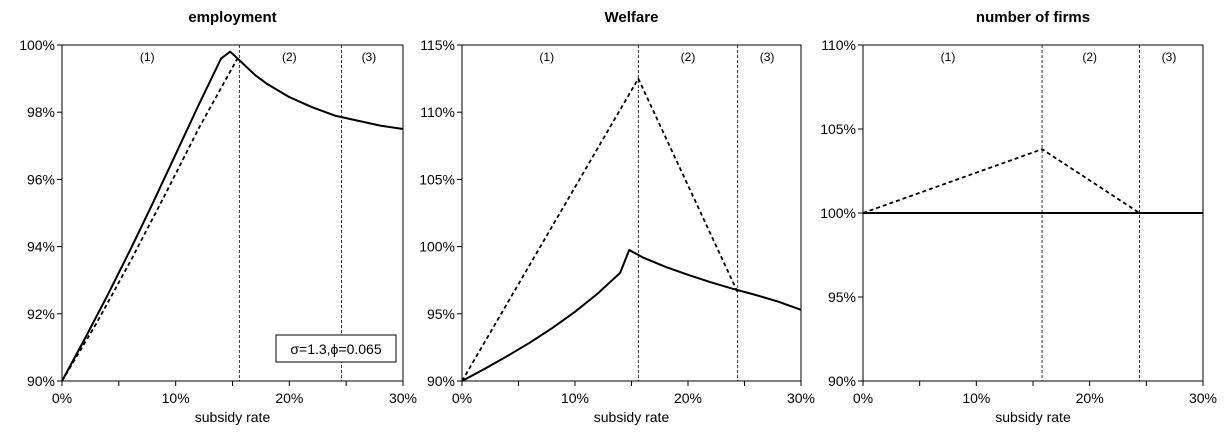 This screenshot has width=1228, height=442. Describe the element at coordinates (232, 17) in the screenshot. I see `chart-title: employment` at that location.